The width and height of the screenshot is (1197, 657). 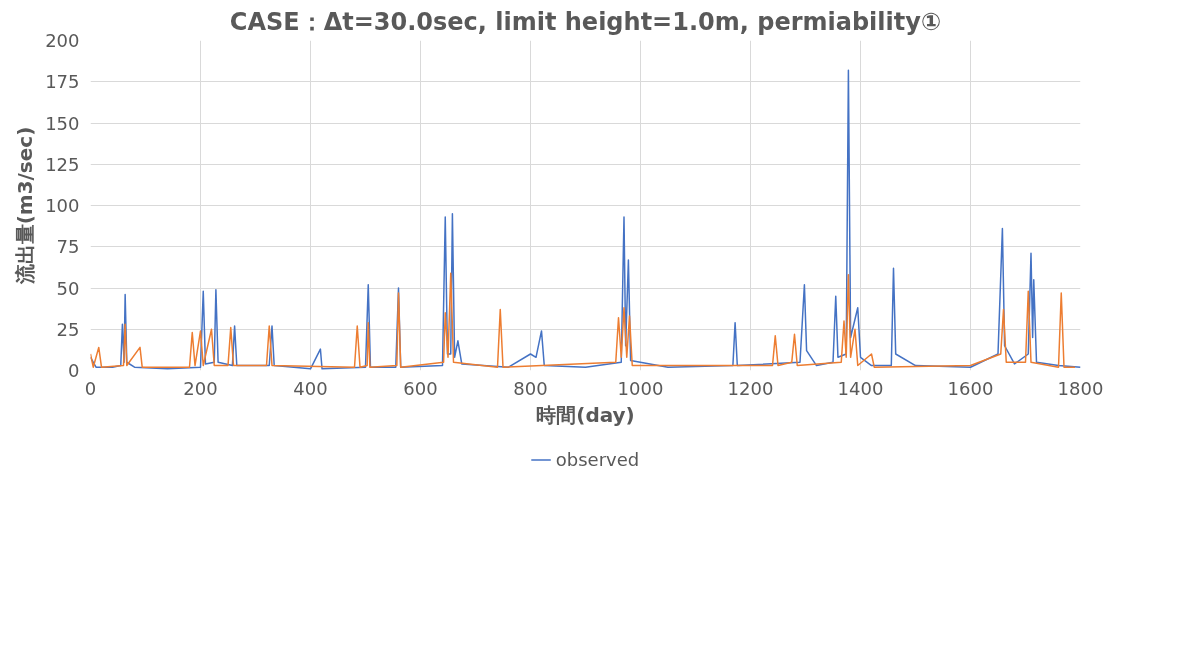 What do you see at coordinates (1080, 388) in the screenshot?
I see `x-tick-label: 1800` at bounding box center [1080, 388].